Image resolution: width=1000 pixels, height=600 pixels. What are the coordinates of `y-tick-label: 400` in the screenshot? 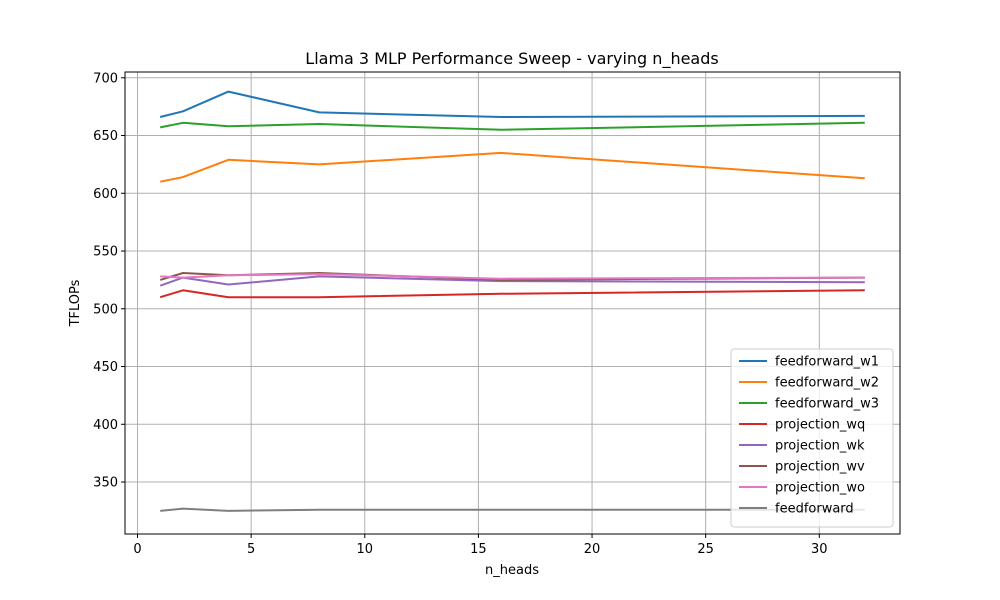 It's located at (105, 425).